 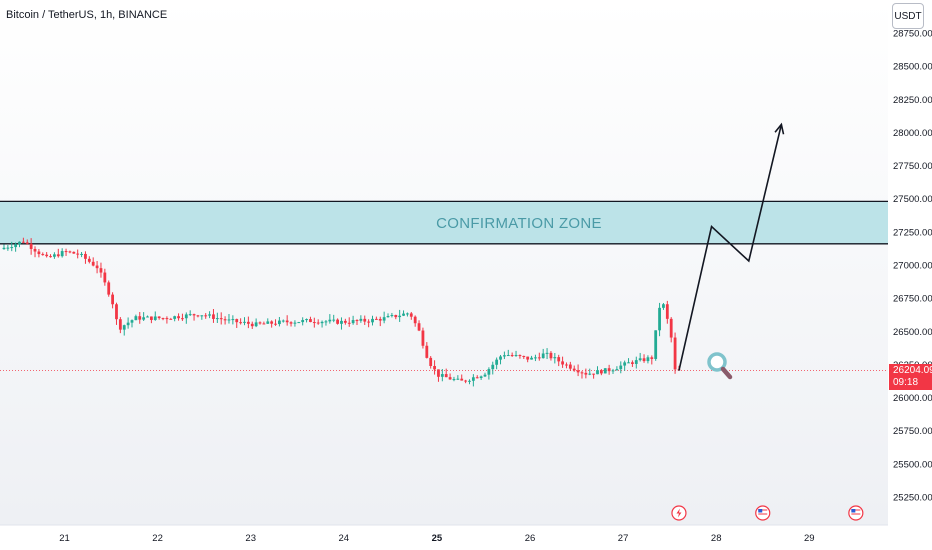 I want to click on magnifier-icon, so click(x=720, y=366).